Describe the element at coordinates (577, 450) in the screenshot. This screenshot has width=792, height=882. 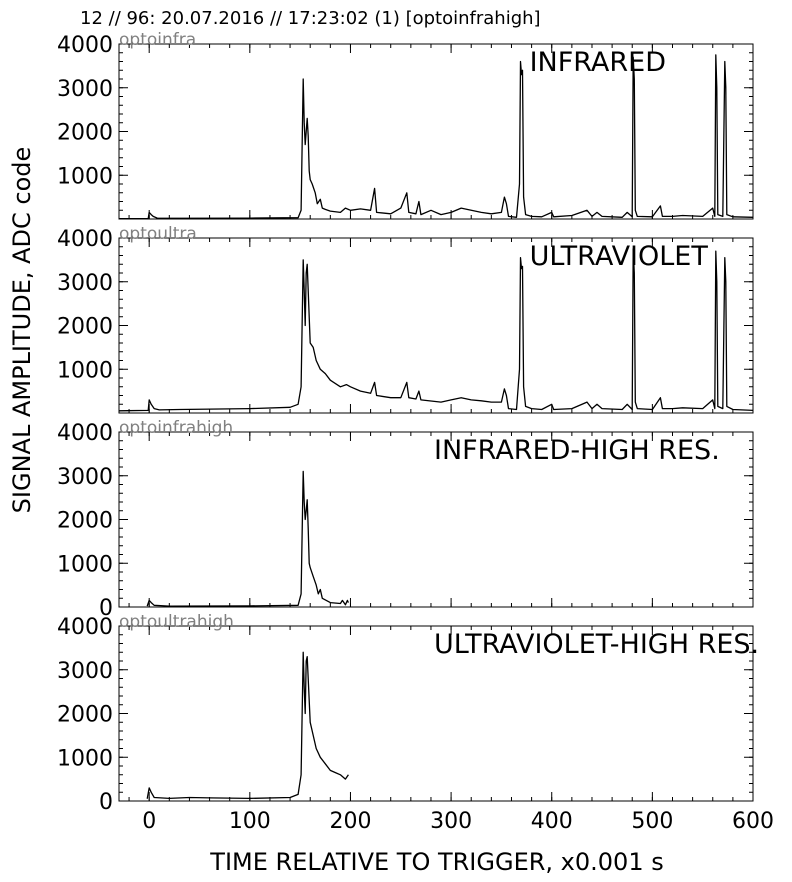
I see `panel-title: INFRARED-HIGH RES.` at that location.